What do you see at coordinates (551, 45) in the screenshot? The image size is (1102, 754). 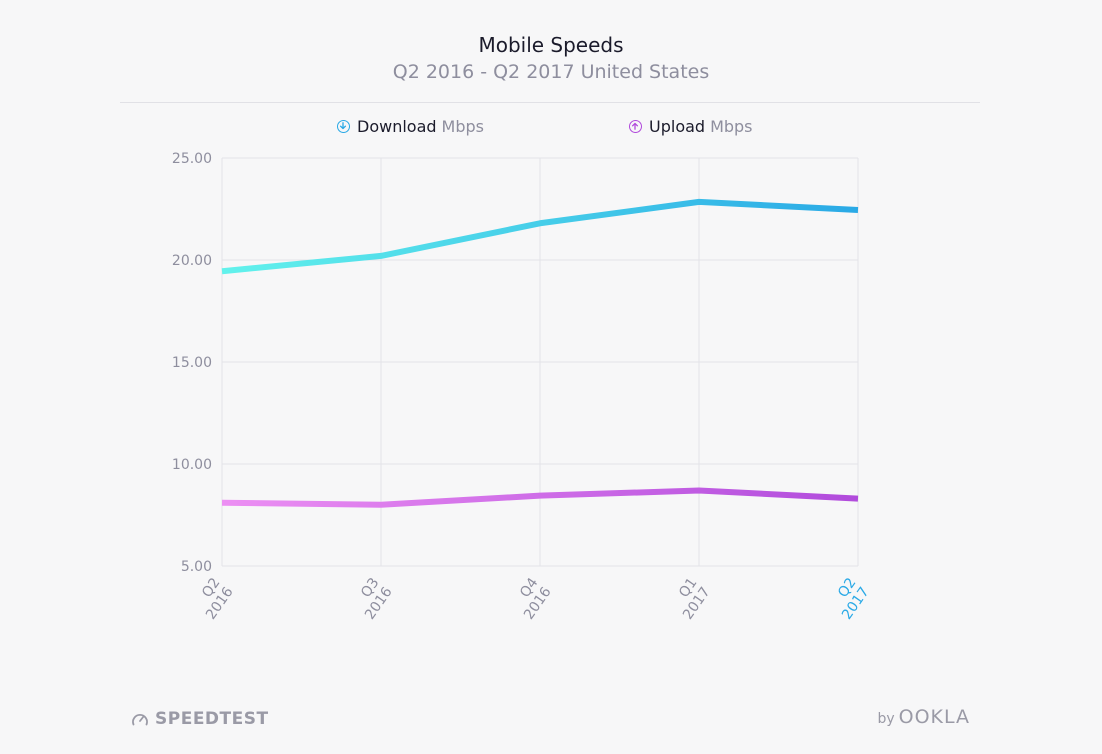 I see `chart-title: Mobile Speeds` at bounding box center [551, 45].